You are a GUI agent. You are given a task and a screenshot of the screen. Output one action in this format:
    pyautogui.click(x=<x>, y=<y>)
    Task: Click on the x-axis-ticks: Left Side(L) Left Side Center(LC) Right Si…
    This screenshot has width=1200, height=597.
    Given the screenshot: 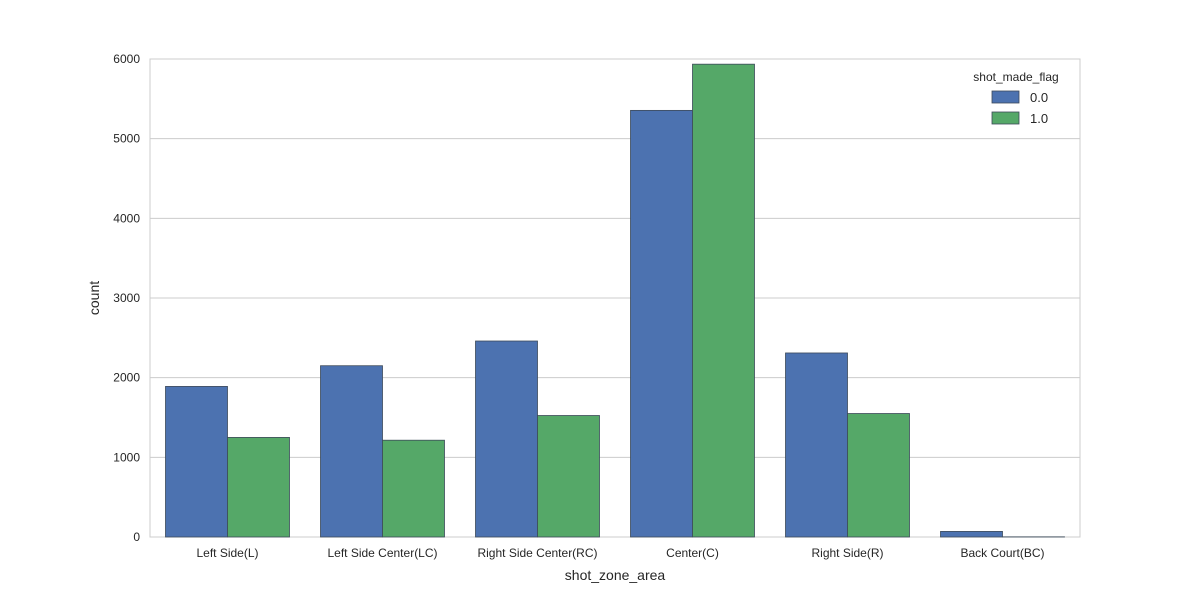 What is the action you would take?
    pyautogui.click(x=620, y=553)
    